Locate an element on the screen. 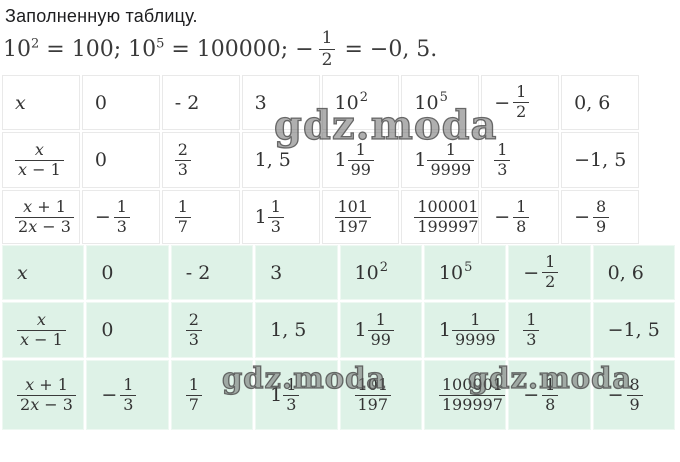  formula-power-2: 105 is located at coordinates (146, 49).